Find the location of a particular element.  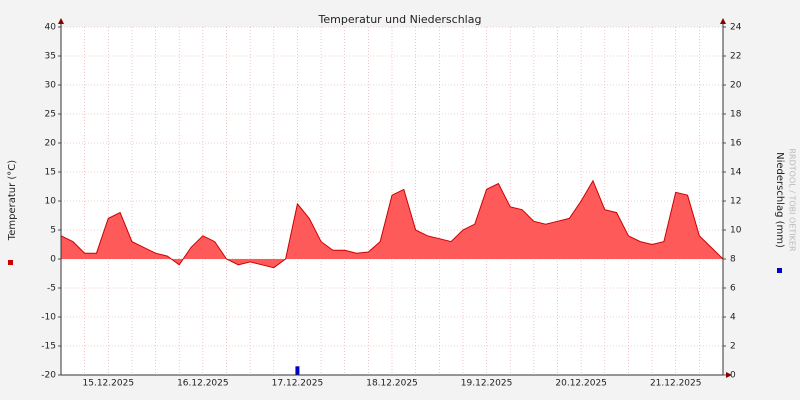

x-tick-label: 17.12.2025 is located at coordinates (298, 384).